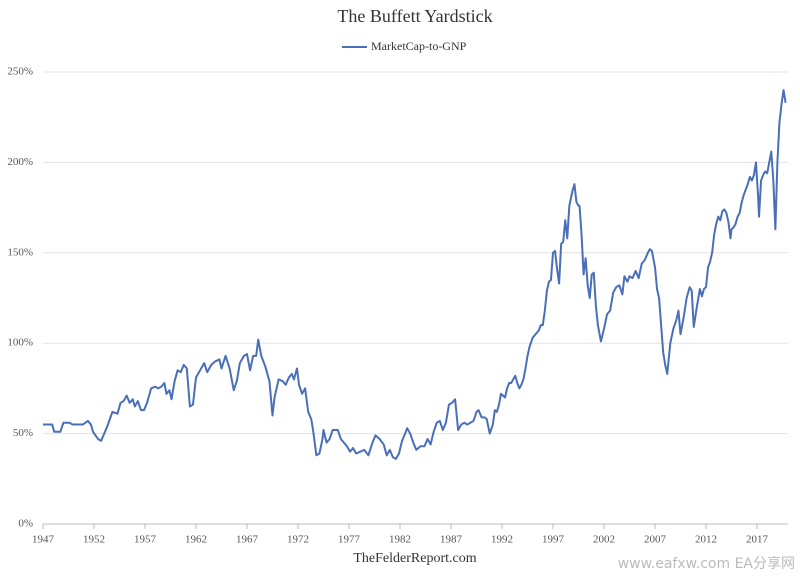  What do you see at coordinates (145, 540) in the screenshot?
I see `x-tick-label: 1957` at bounding box center [145, 540].